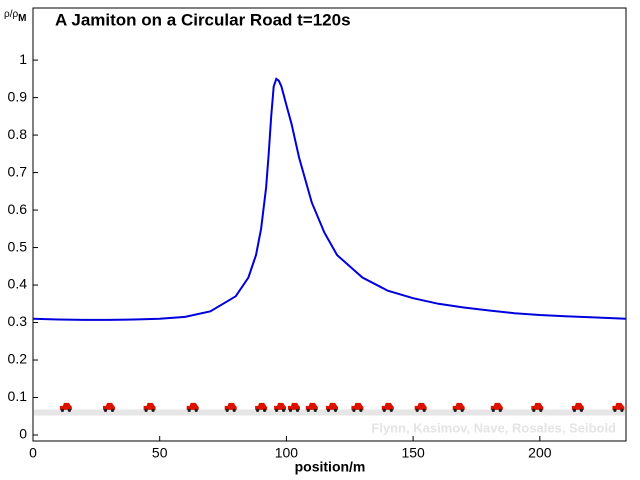  Describe the element at coordinates (18, 284) in the screenshot. I see `y-tick-label: 0.4` at that location.